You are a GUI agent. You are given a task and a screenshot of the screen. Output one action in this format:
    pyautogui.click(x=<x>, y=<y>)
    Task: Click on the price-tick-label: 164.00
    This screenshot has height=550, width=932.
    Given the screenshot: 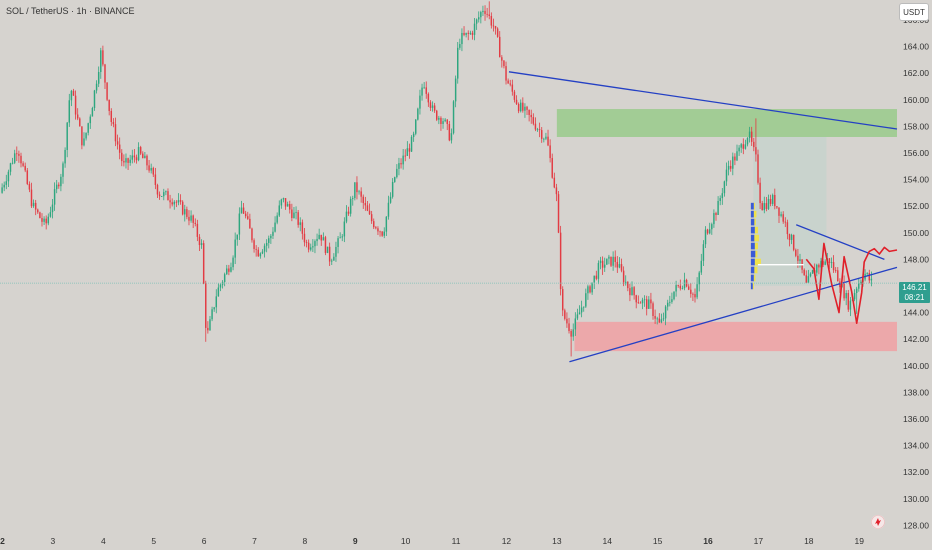 What is the action you would take?
    pyautogui.click(x=916, y=47)
    